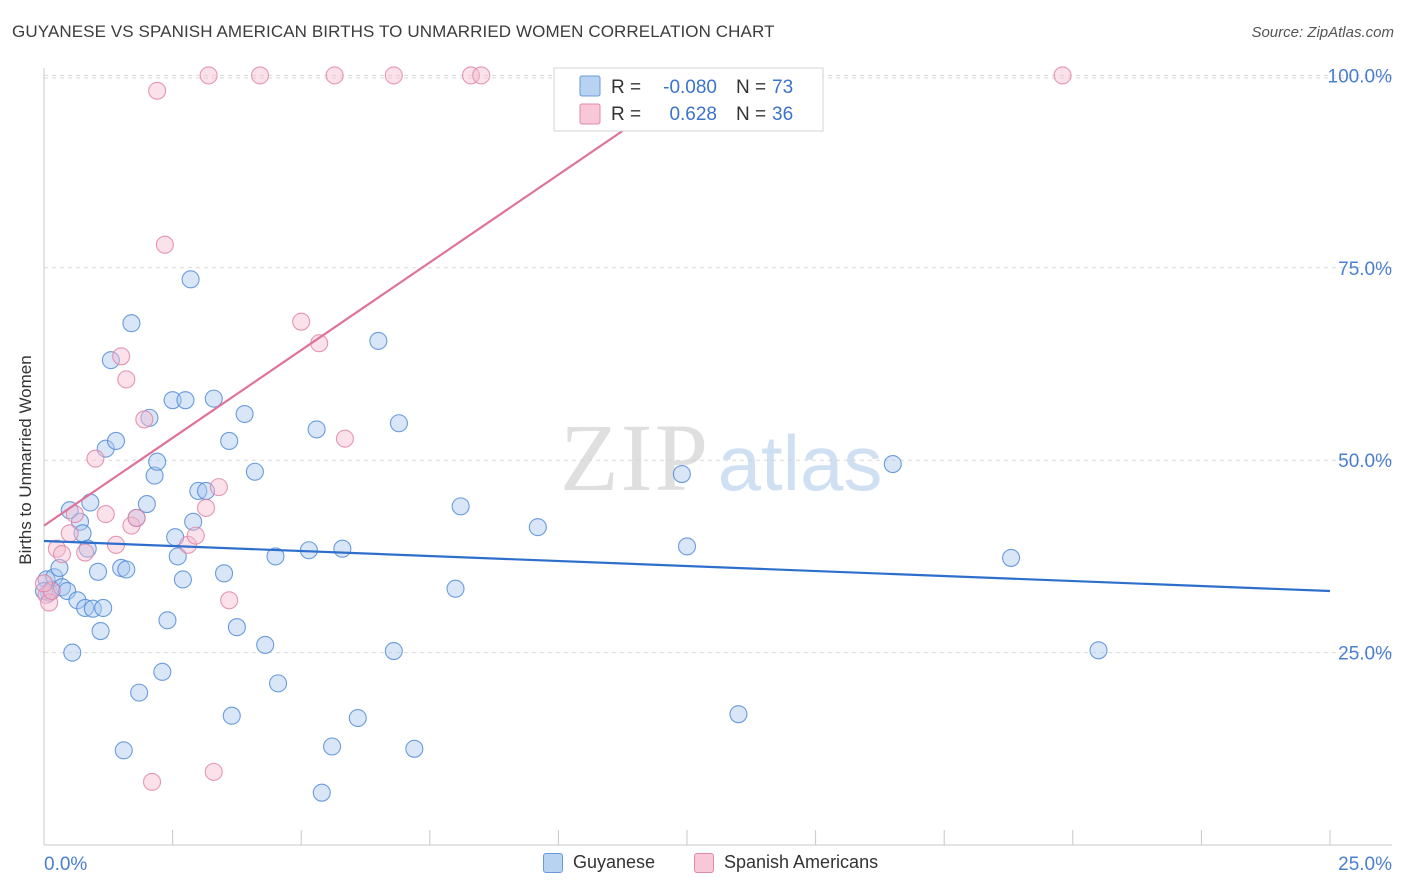 The image size is (1406, 892). I want to click on legend-item-guyanese: Guyanese, so click(599, 862).